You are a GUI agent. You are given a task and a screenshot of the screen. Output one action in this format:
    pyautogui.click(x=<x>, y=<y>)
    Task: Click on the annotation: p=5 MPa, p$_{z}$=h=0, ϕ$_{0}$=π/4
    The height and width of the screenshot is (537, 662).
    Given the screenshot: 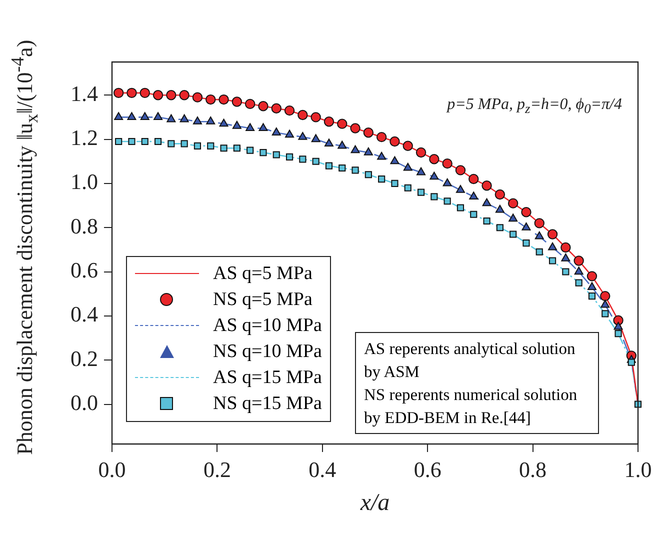 What is the action you would take?
    pyautogui.click(x=534, y=107)
    